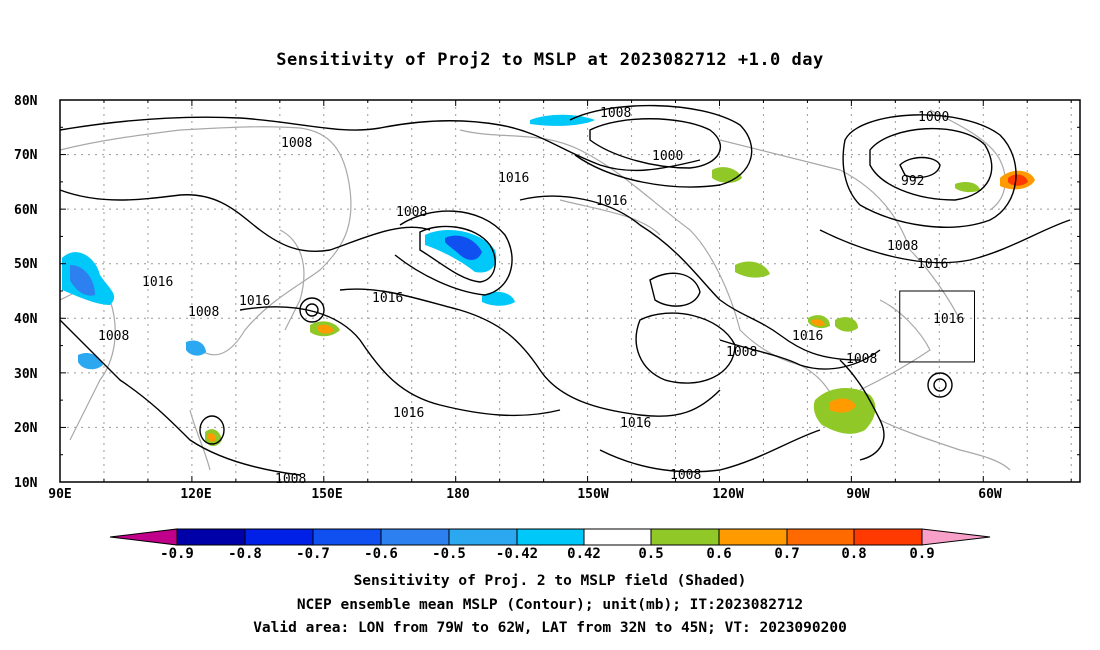 This screenshot has width=1100, height=650. I want to click on contour-1000-pacific, so click(655, 143).